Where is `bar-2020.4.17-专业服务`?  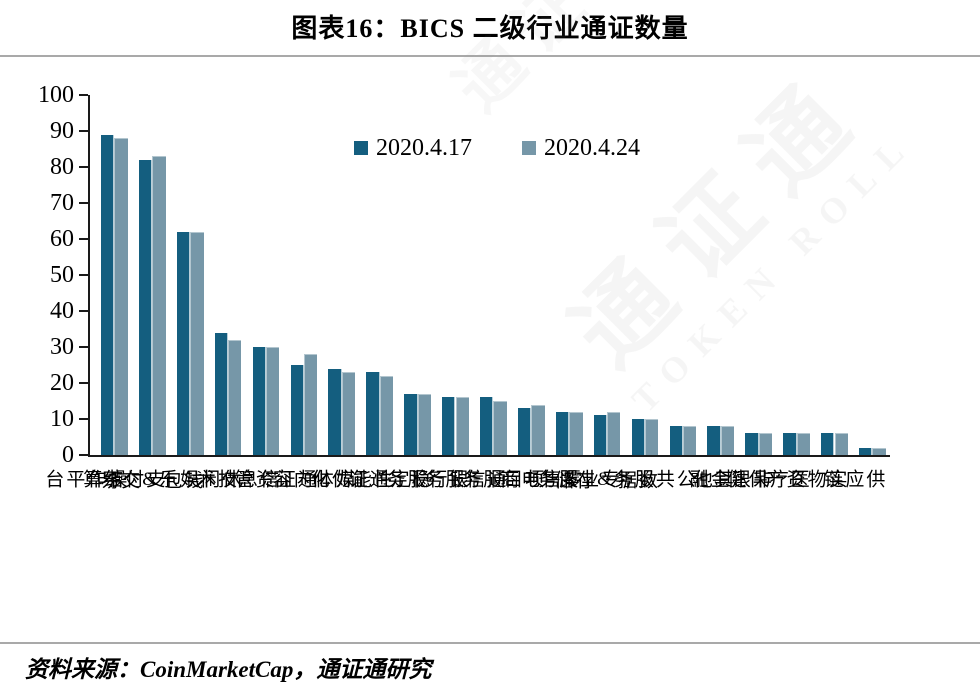 bar-2020.4.17-专业服务 is located at coordinates (600, 435).